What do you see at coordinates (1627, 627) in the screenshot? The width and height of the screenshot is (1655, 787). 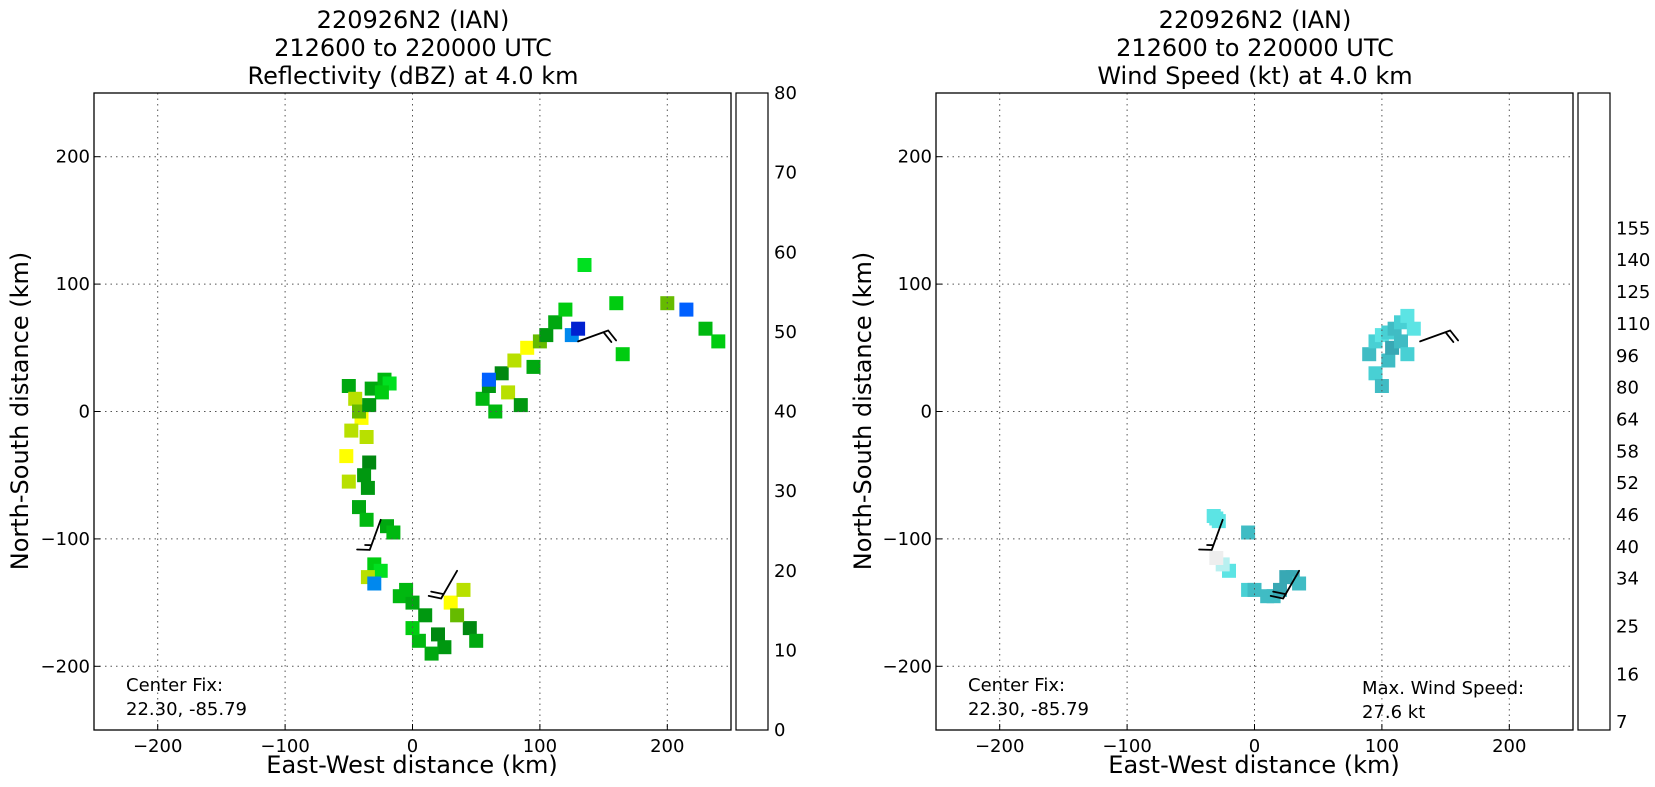 I see `wind-colorbar-tick-label: 25` at bounding box center [1627, 627].